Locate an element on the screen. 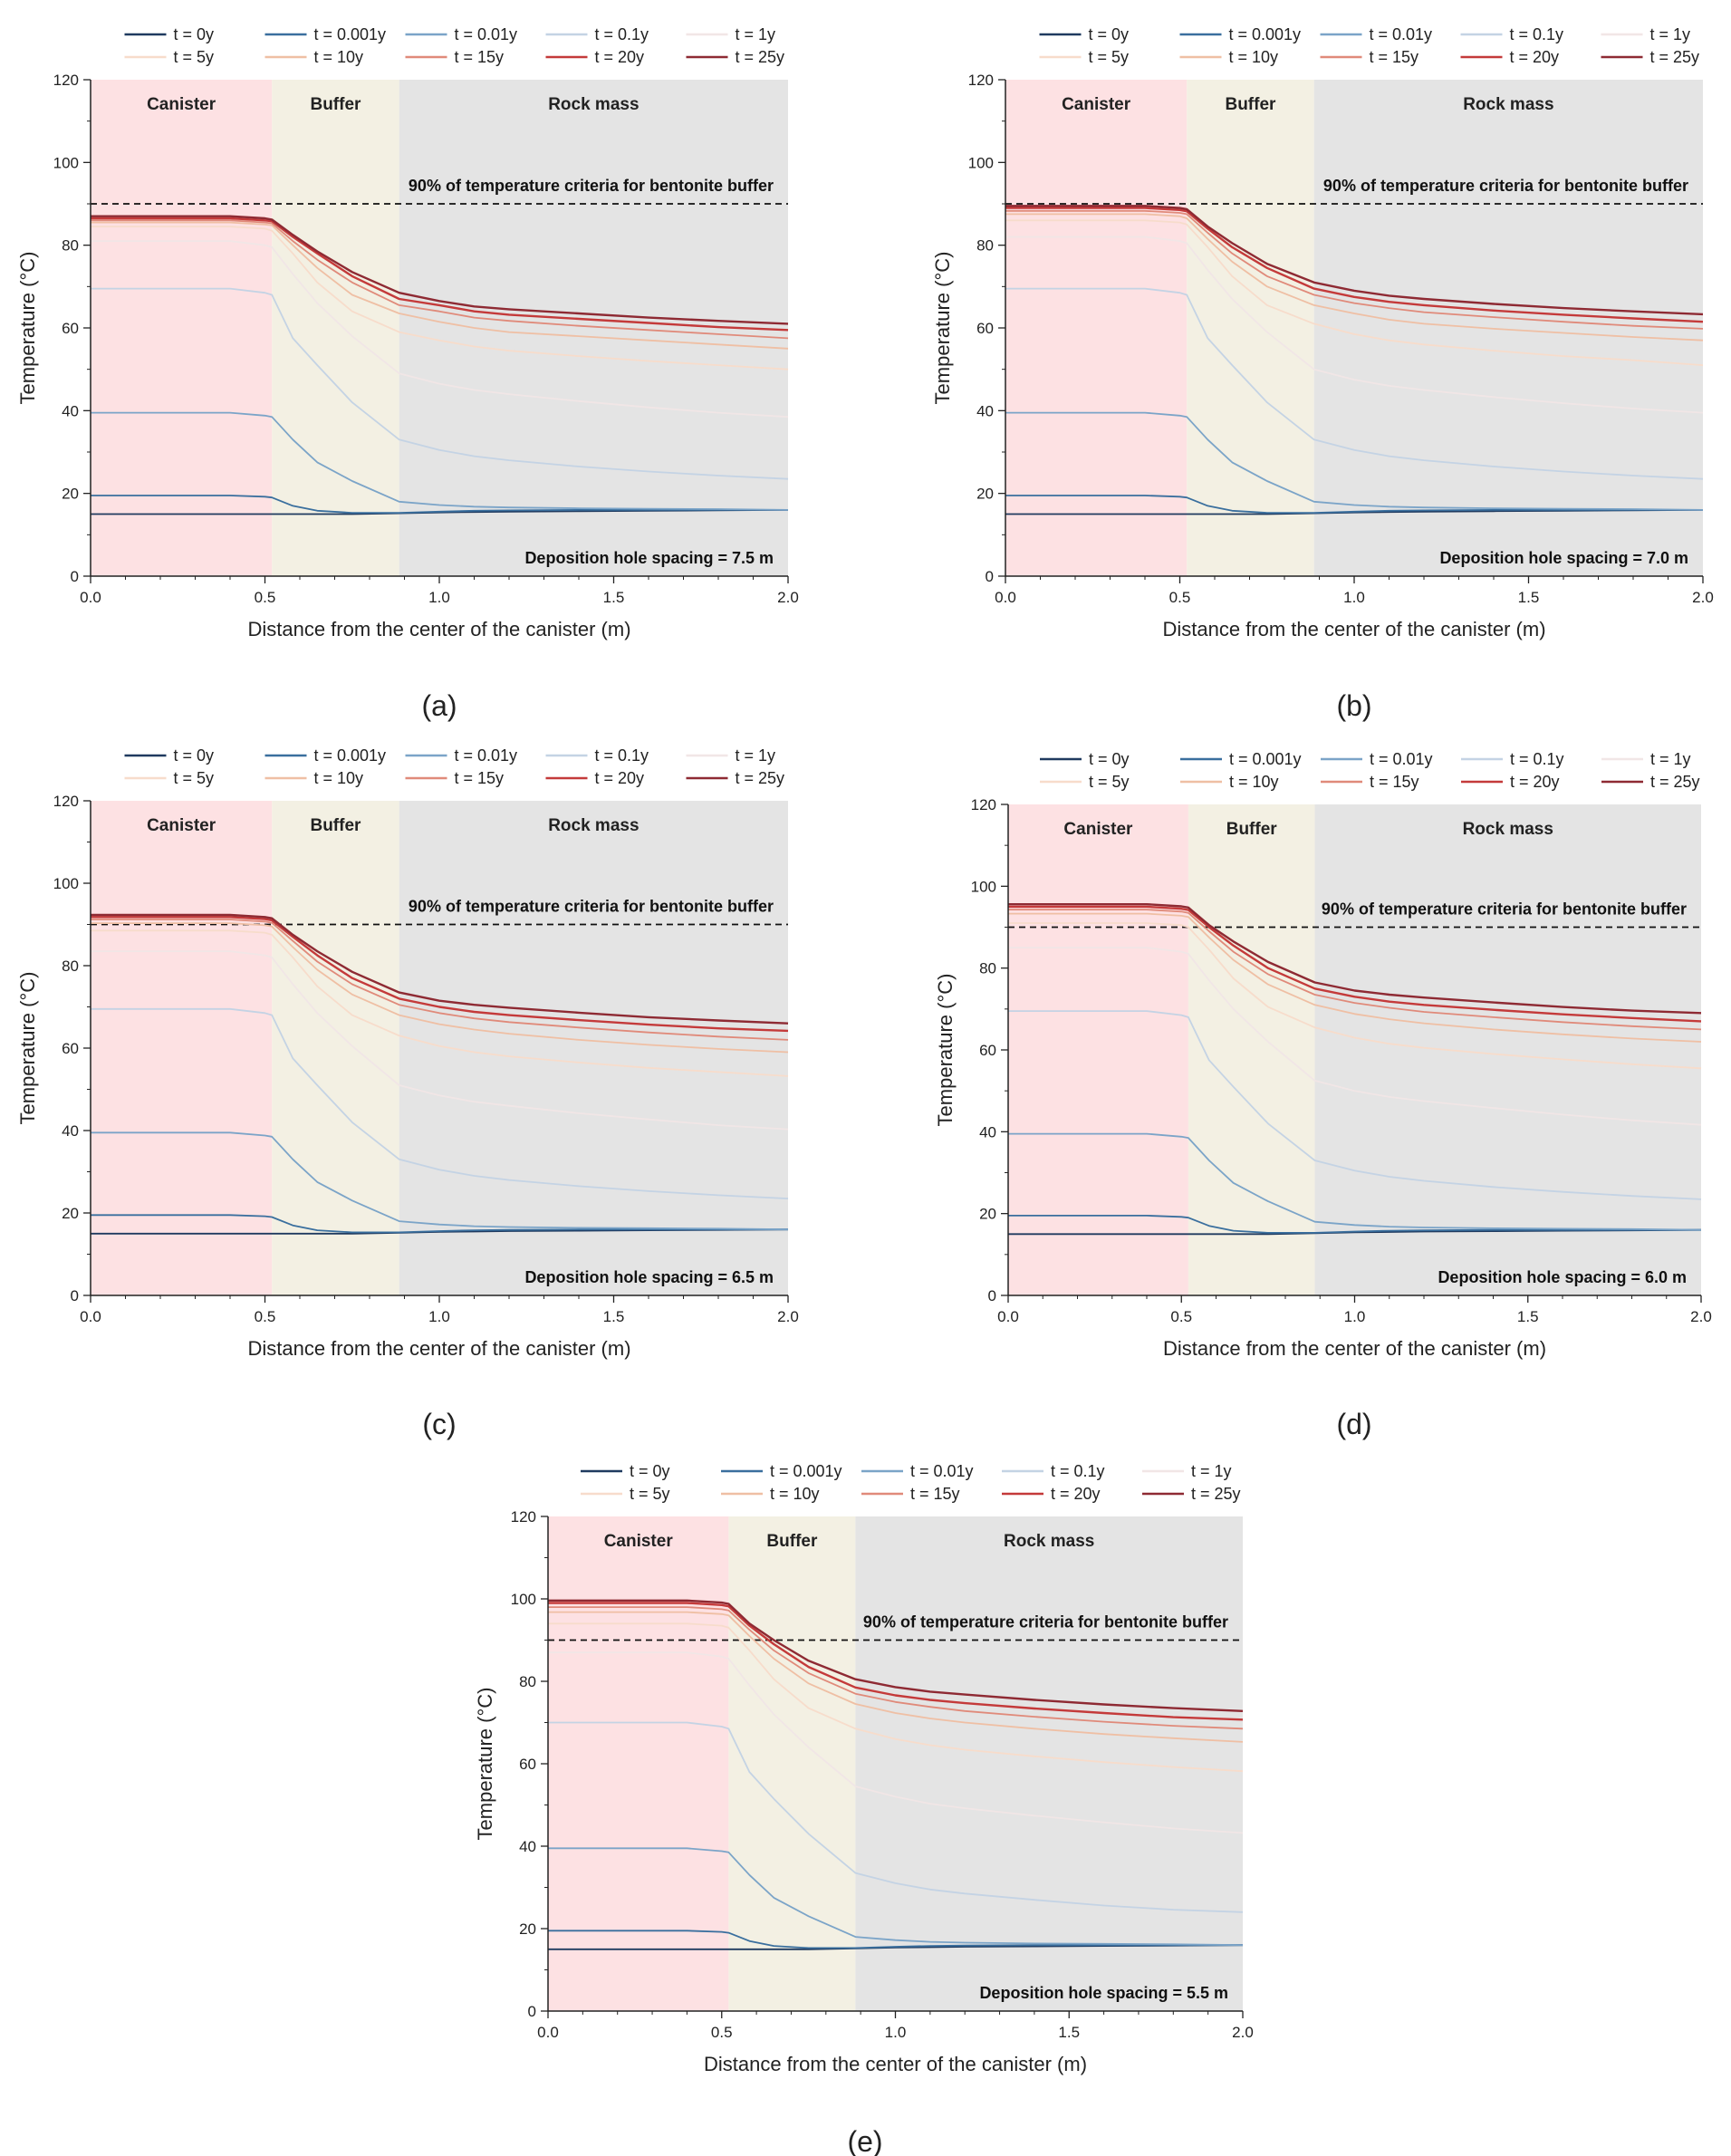 The height and width of the screenshot is (2156, 1731). panel-label: (d) is located at coordinates (1353, 1424).